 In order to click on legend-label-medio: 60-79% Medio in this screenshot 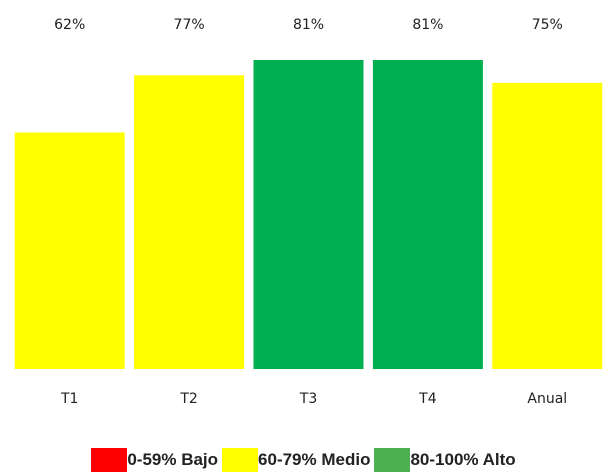, I will do `click(314, 459)`.